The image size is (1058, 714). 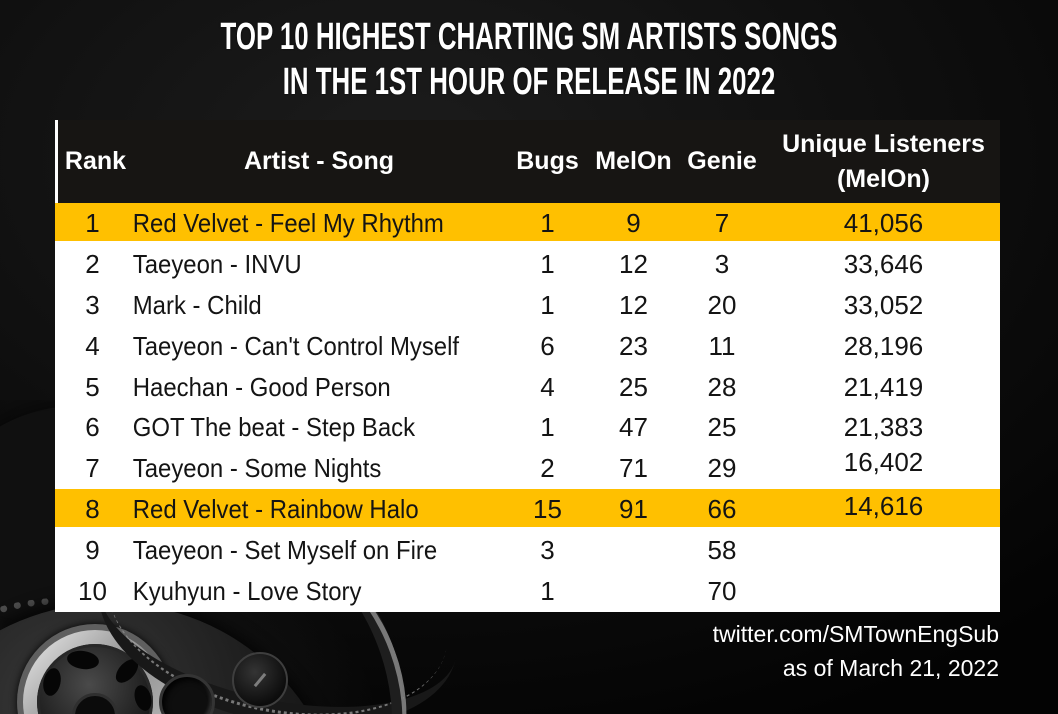 What do you see at coordinates (883, 462) in the screenshot?
I see `cell-unique: 16,402` at bounding box center [883, 462].